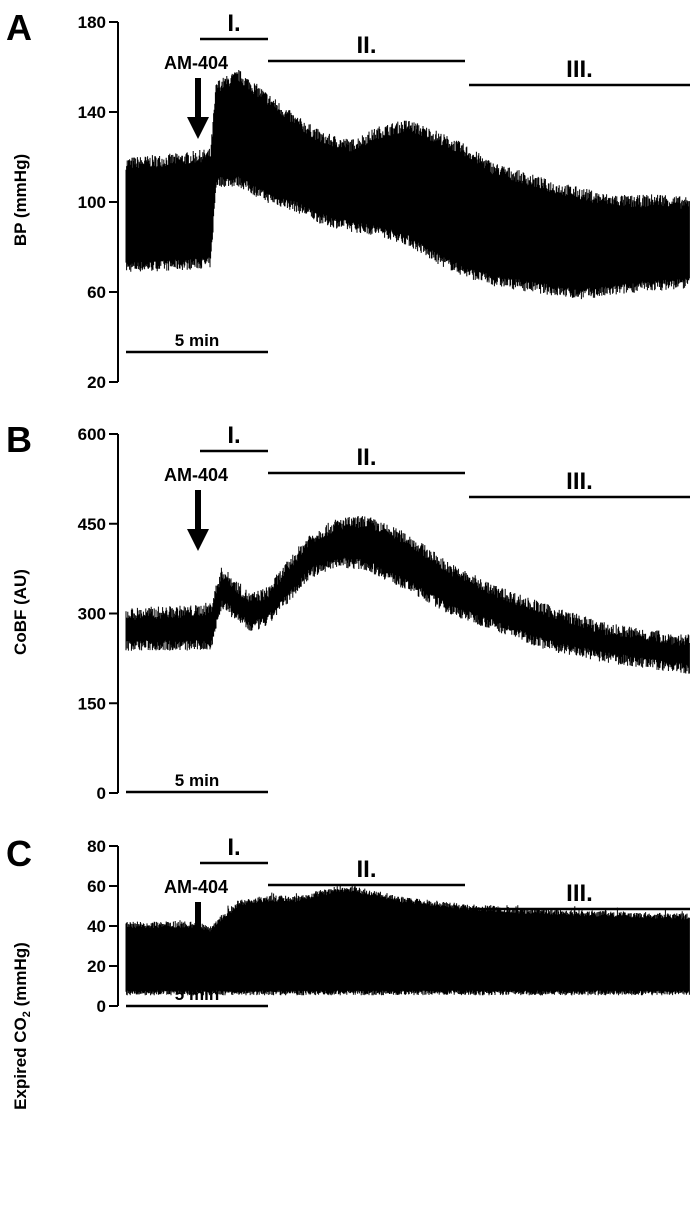 This screenshot has height=1217, width=698. I want to click on annotations-c: I. II. III. AM-404 5 min, so click(408, 921).